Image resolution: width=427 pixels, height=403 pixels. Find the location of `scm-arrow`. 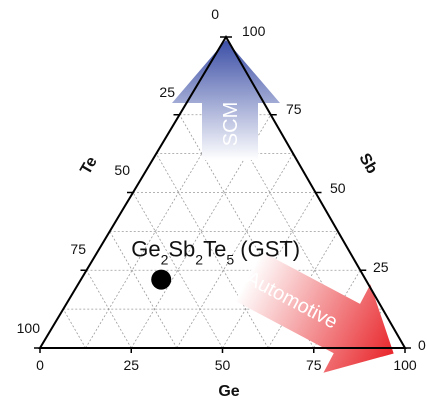

scm-arrow is located at coordinates (226, 100).